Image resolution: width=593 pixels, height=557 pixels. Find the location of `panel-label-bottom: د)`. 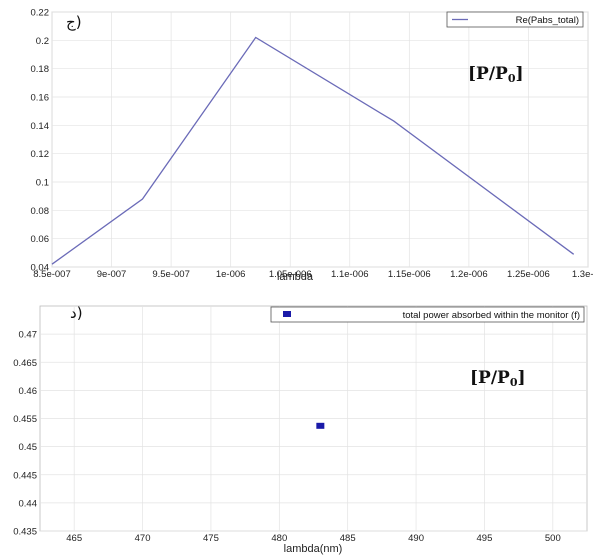

panel-label-bottom: د) is located at coordinates (76, 313).